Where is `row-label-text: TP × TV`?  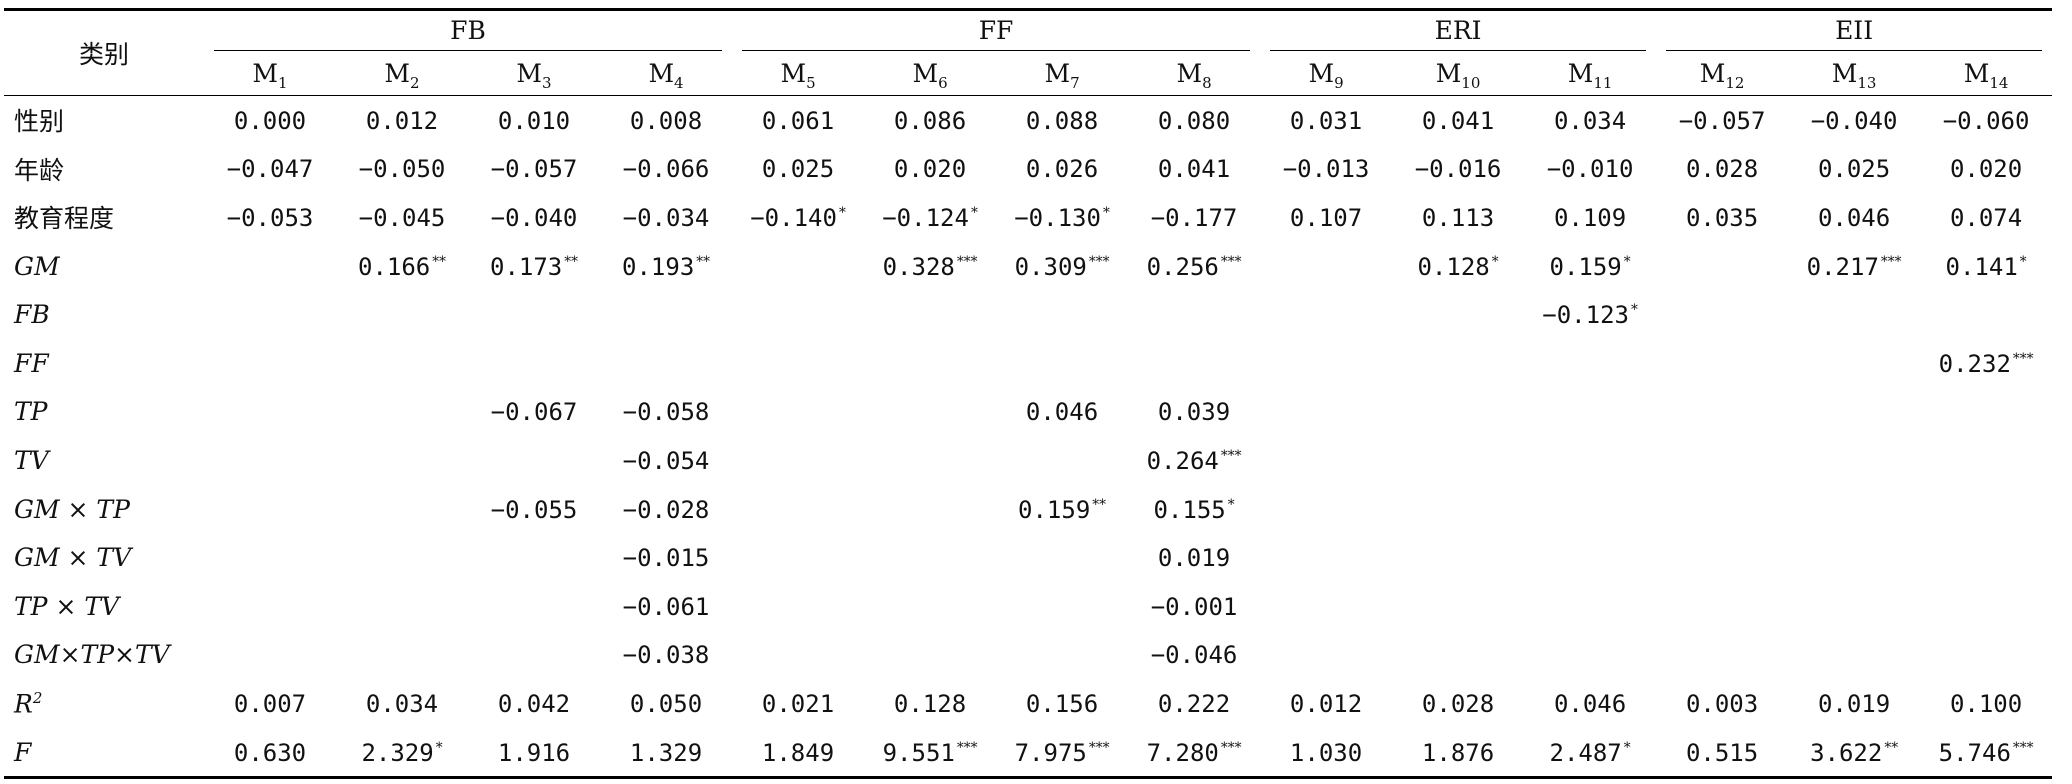
row-label-text: TP × TV is located at coordinates (67, 606).